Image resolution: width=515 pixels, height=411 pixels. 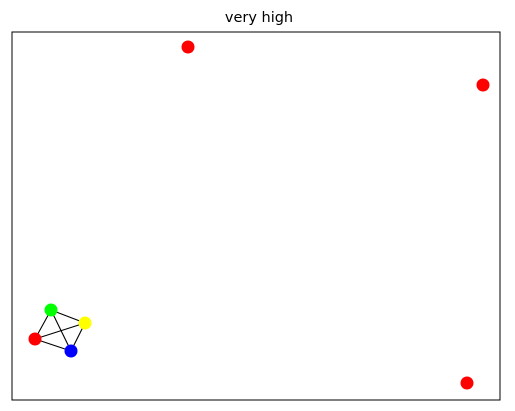 I want to click on node-bottom-right, so click(x=467, y=383).